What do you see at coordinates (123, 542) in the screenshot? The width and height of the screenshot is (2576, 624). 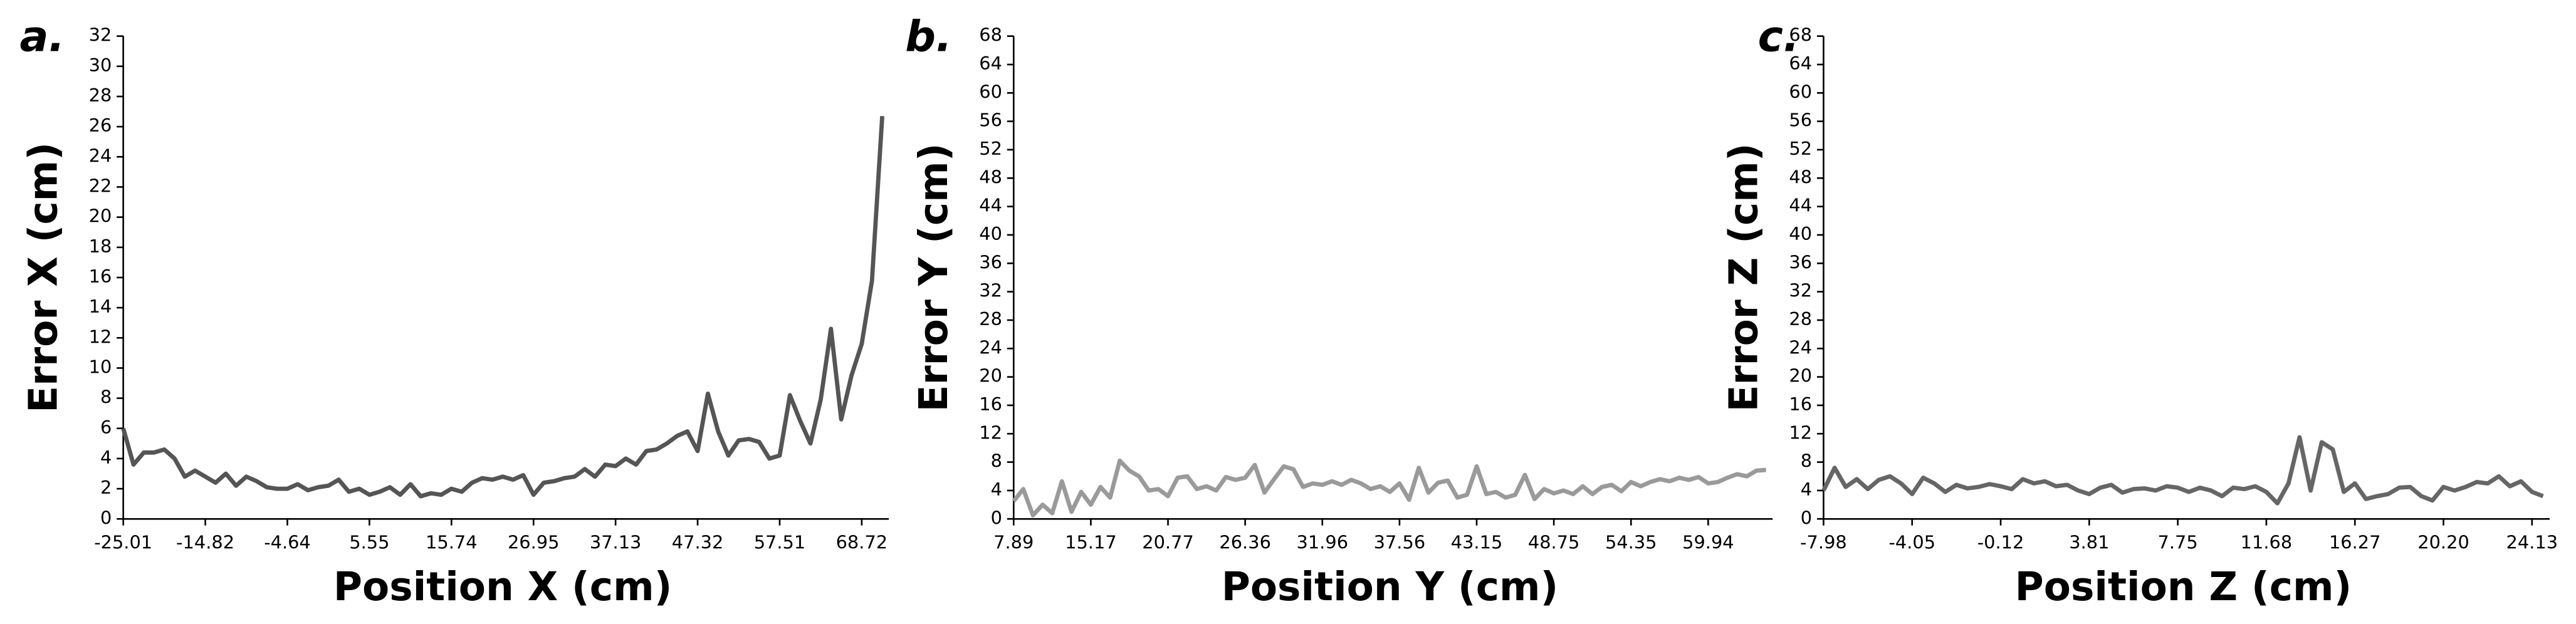 I see `x-tick-label: -25.01` at bounding box center [123, 542].